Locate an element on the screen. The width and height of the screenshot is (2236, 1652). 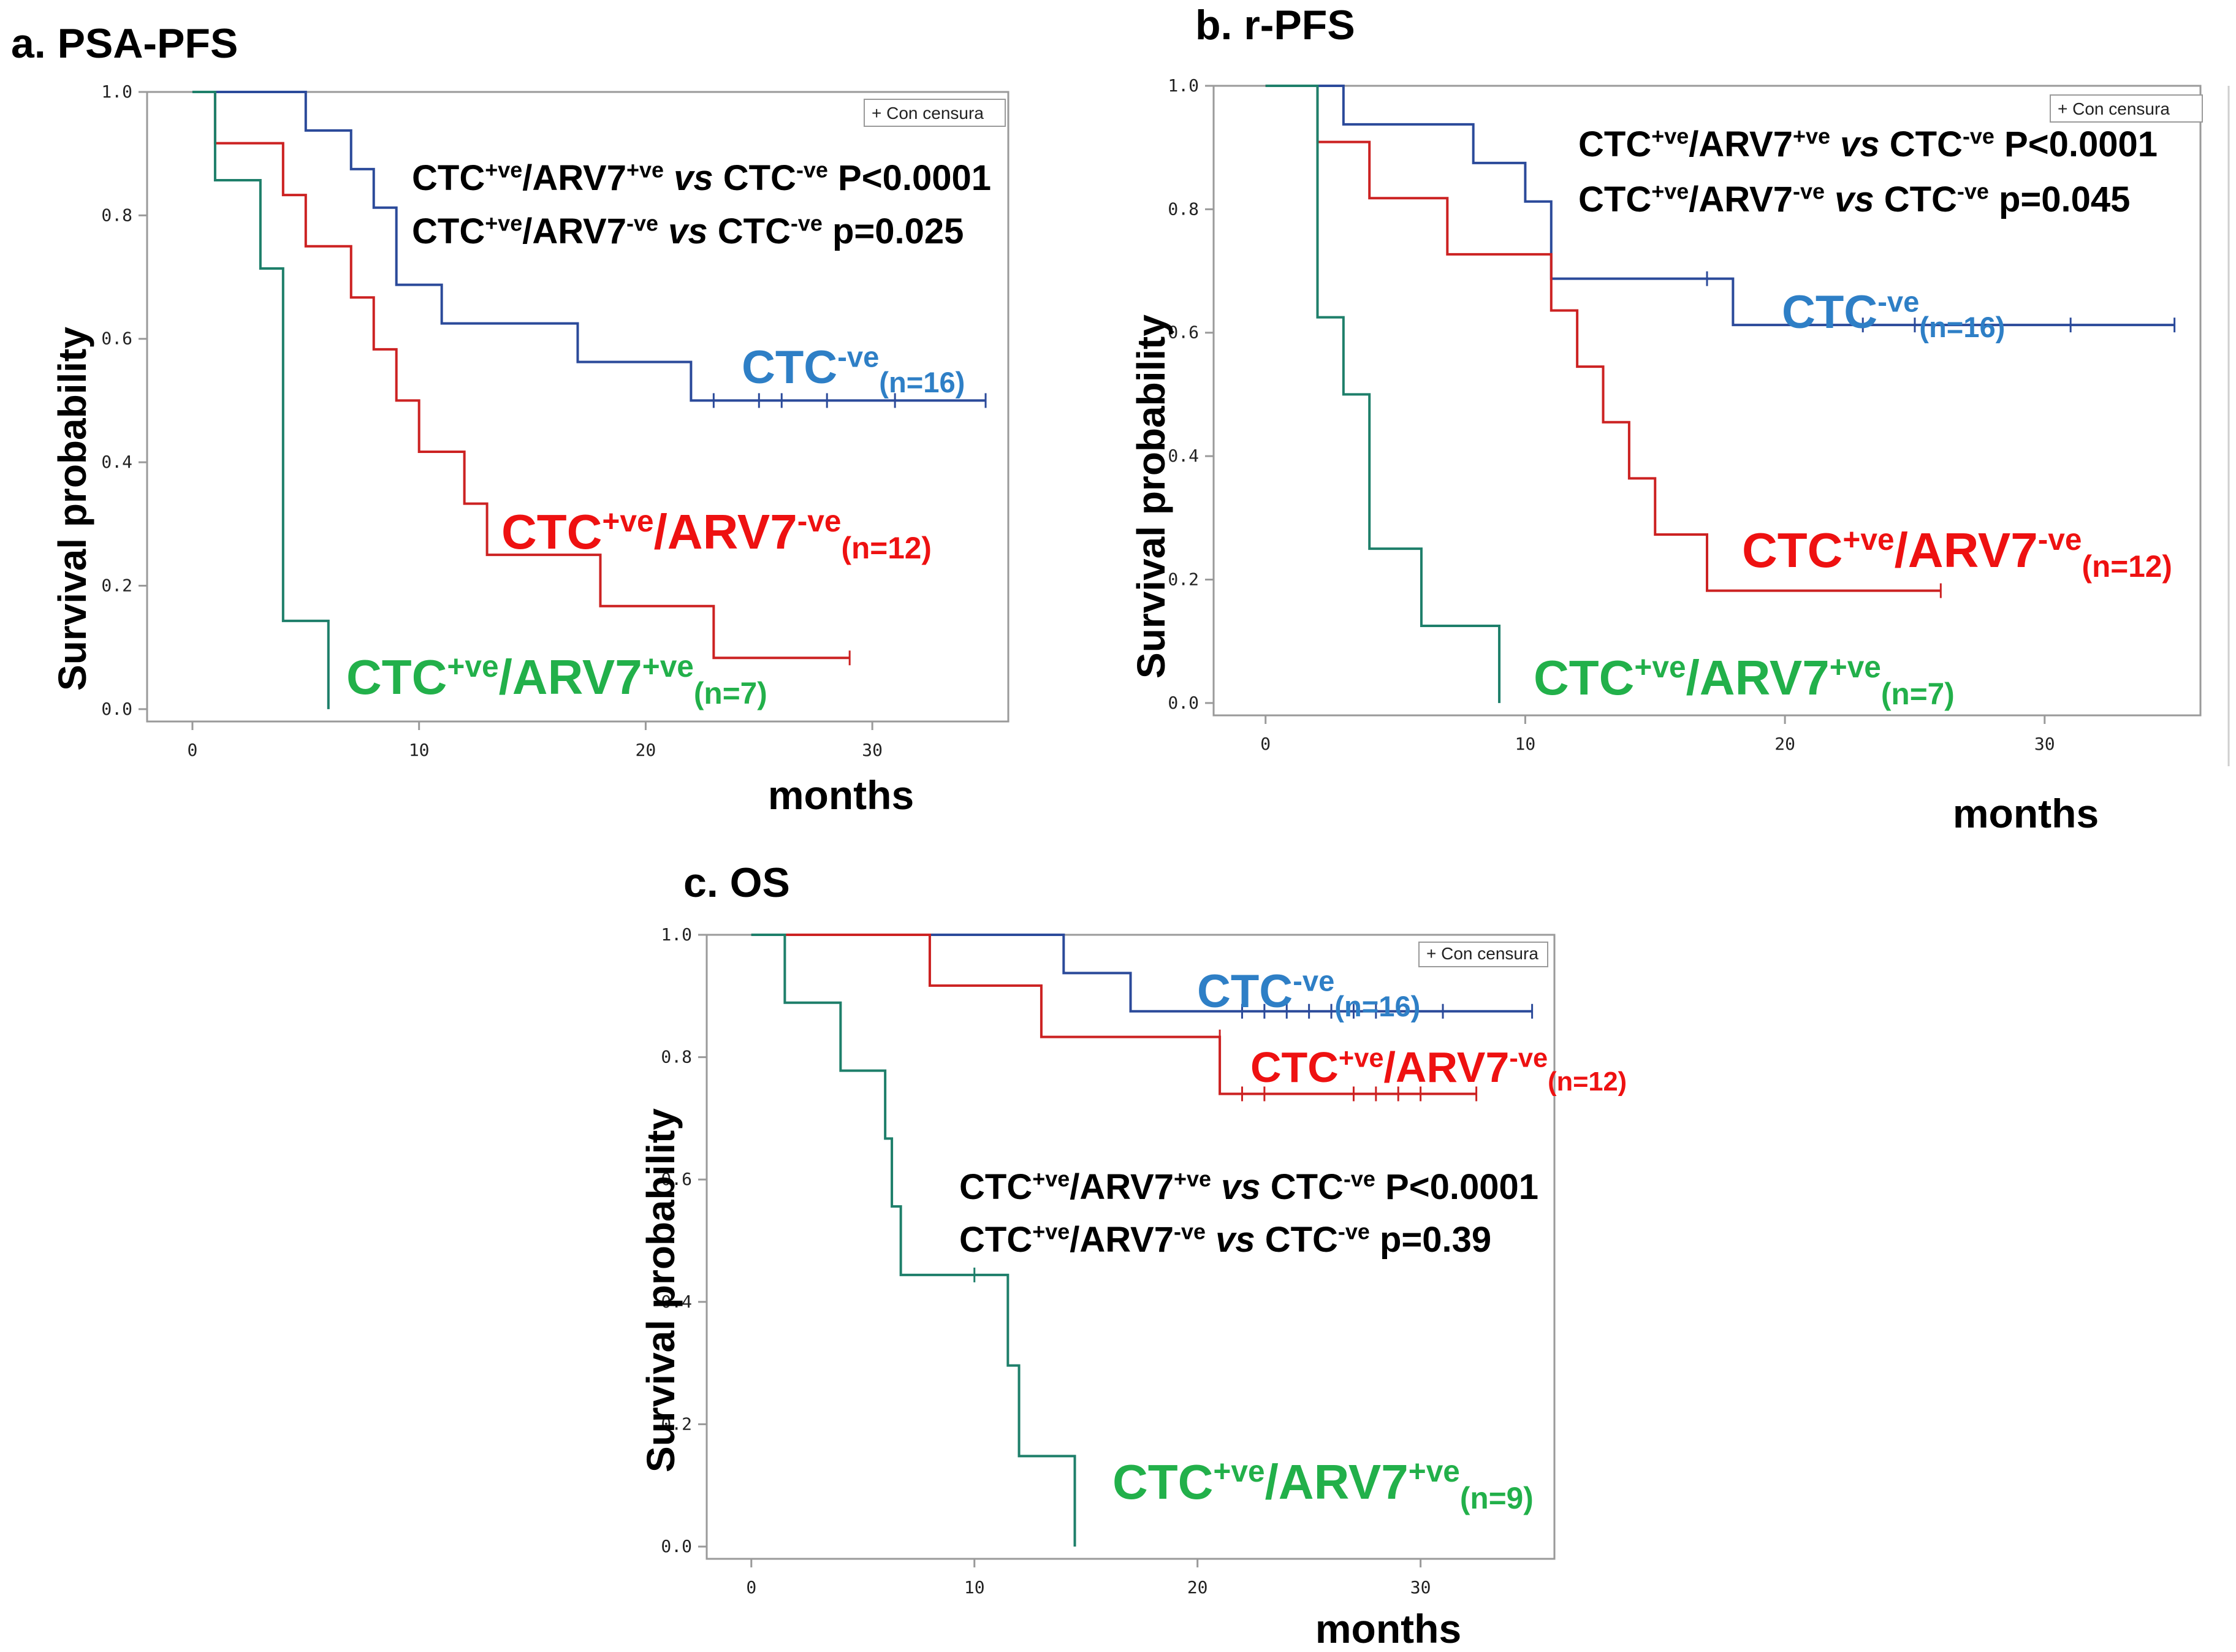
stat-p-value: p=0.045 is located at coordinates (2060, 199).